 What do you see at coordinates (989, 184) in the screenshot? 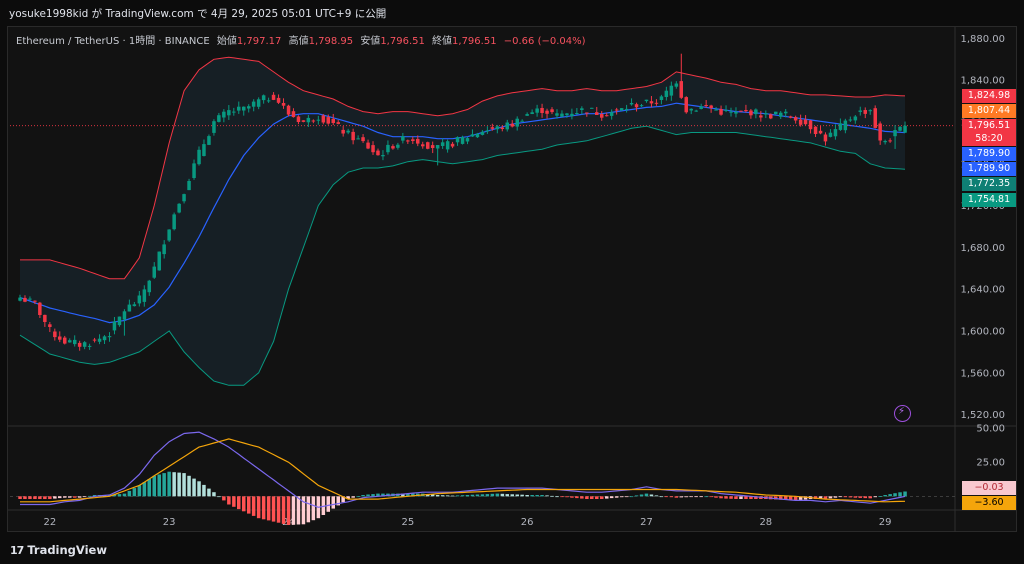
I see `tag-bb-lower2: 1,772.35` at bounding box center [989, 184].